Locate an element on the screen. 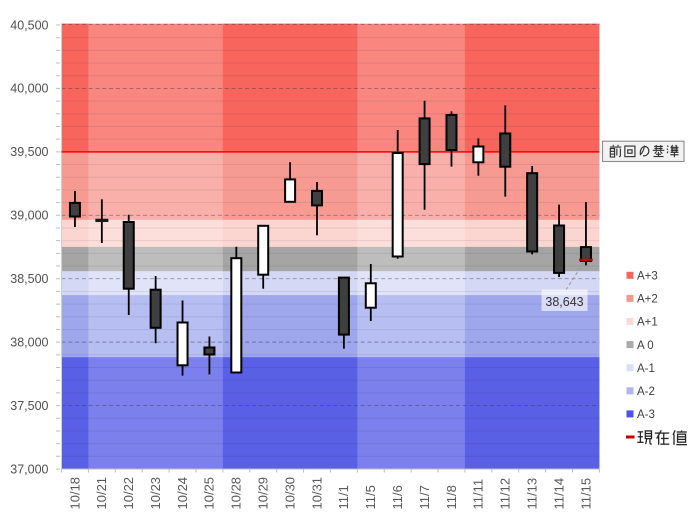  svg-text: 39,000 is located at coordinates (29, 216).